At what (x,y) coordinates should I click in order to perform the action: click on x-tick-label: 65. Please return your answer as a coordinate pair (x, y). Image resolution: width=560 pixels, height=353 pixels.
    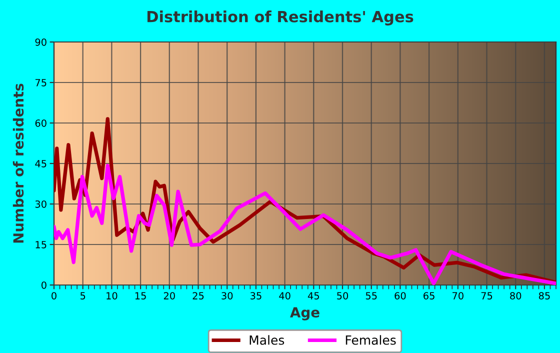
    Looking at the image, I should click on (429, 296).